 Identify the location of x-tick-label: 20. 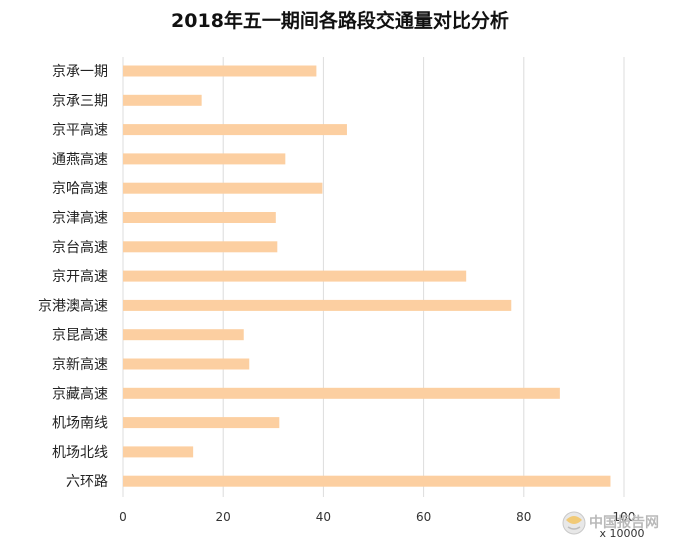
(223, 517).